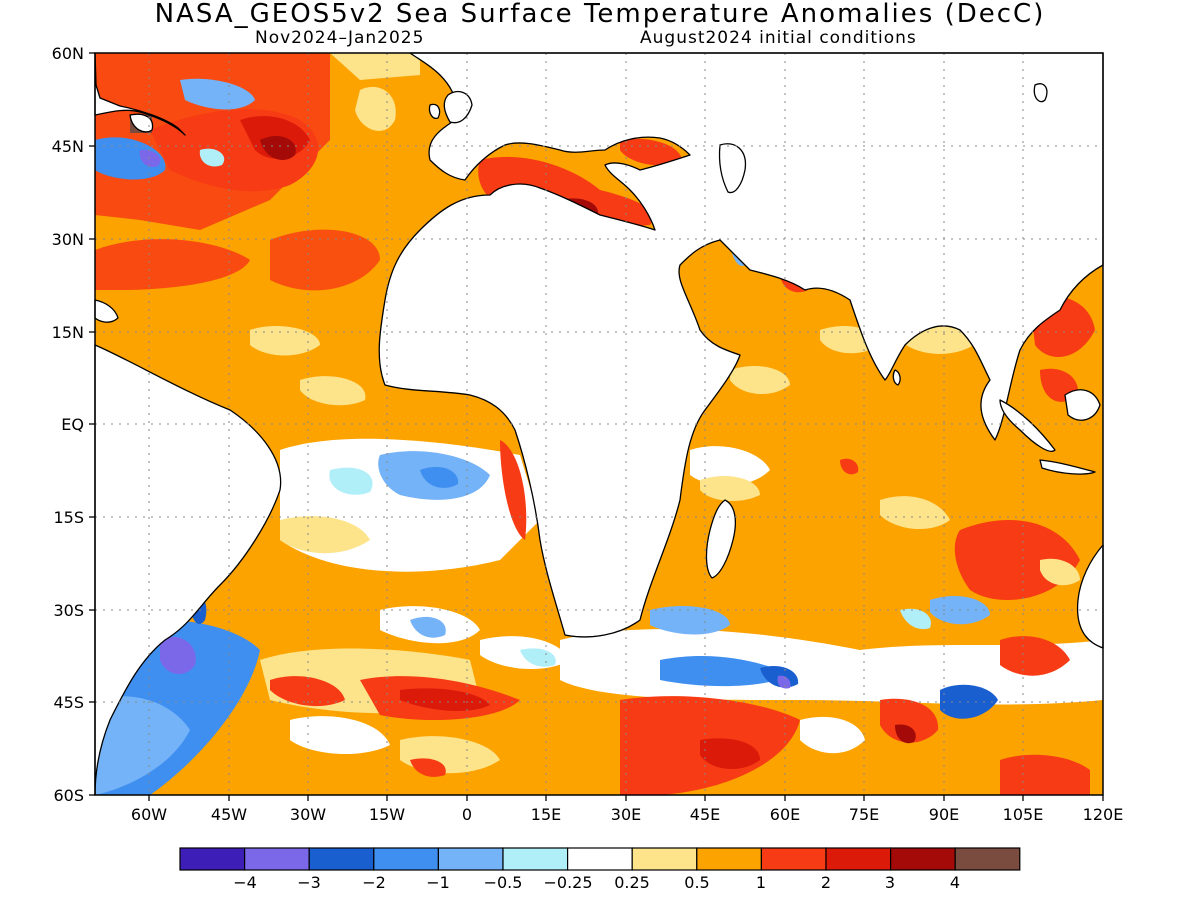 The width and height of the screenshot is (1200, 900). Describe the element at coordinates (309, 882) in the screenshot. I see `colorbar-label: −3` at that location.